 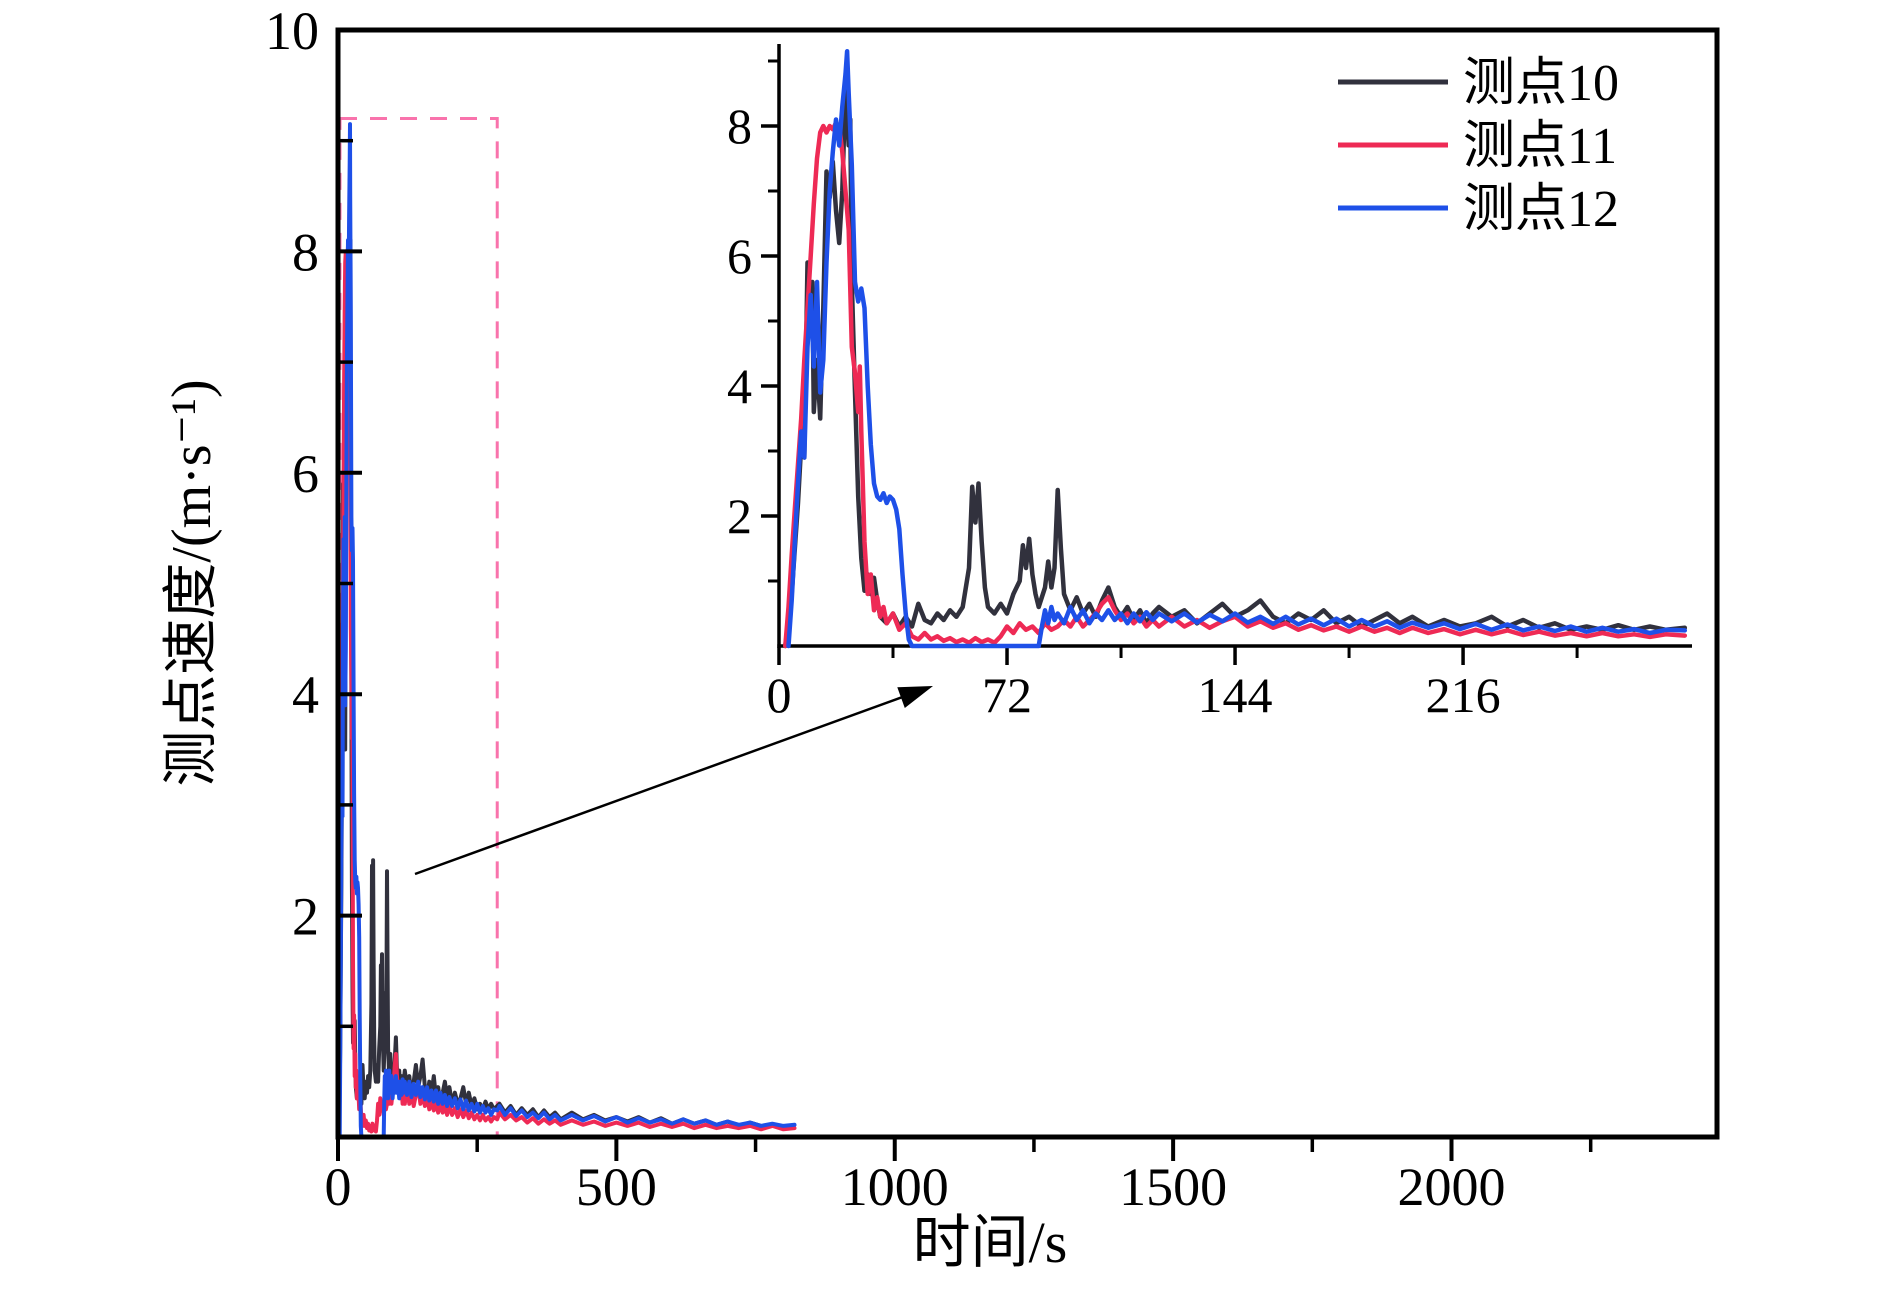 What do you see at coordinates (305, 917) in the screenshot?
I see `main-y-tick-label: 2` at bounding box center [305, 917].